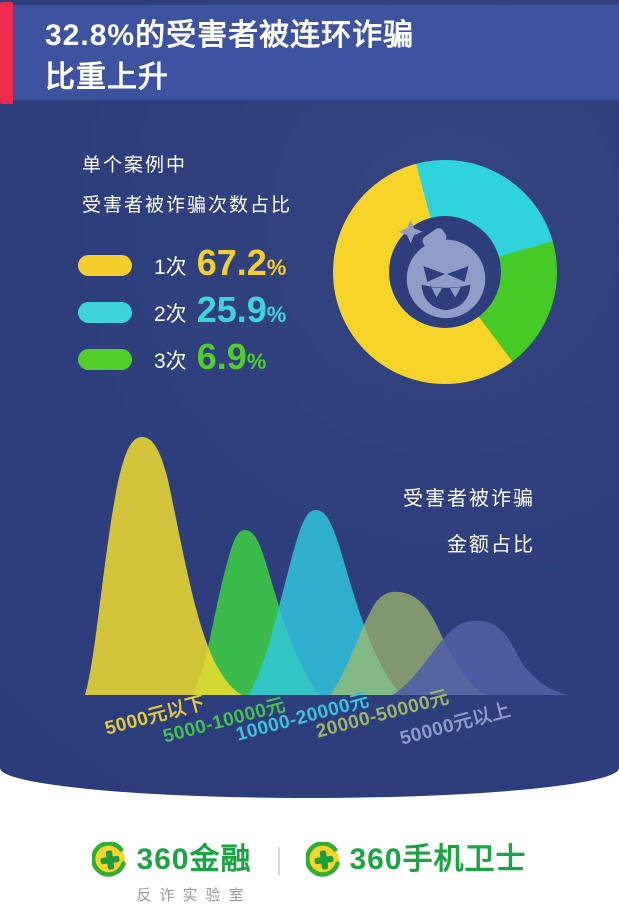 Image resolution: width=619 pixels, height=912 pixels. I want to click on legend-value-unit-3: %, so click(256, 361).